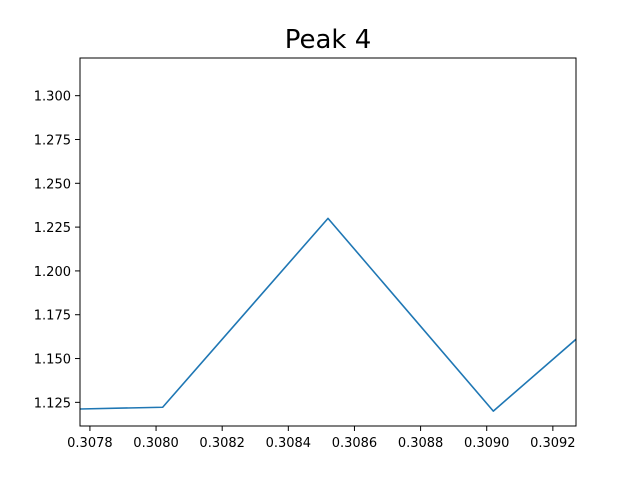 The width and height of the screenshot is (640, 480). What do you see at coordinates (52, 403) in the screenshot?
I see `y-tick-label: 1.125` at bounding box center [52, 403].